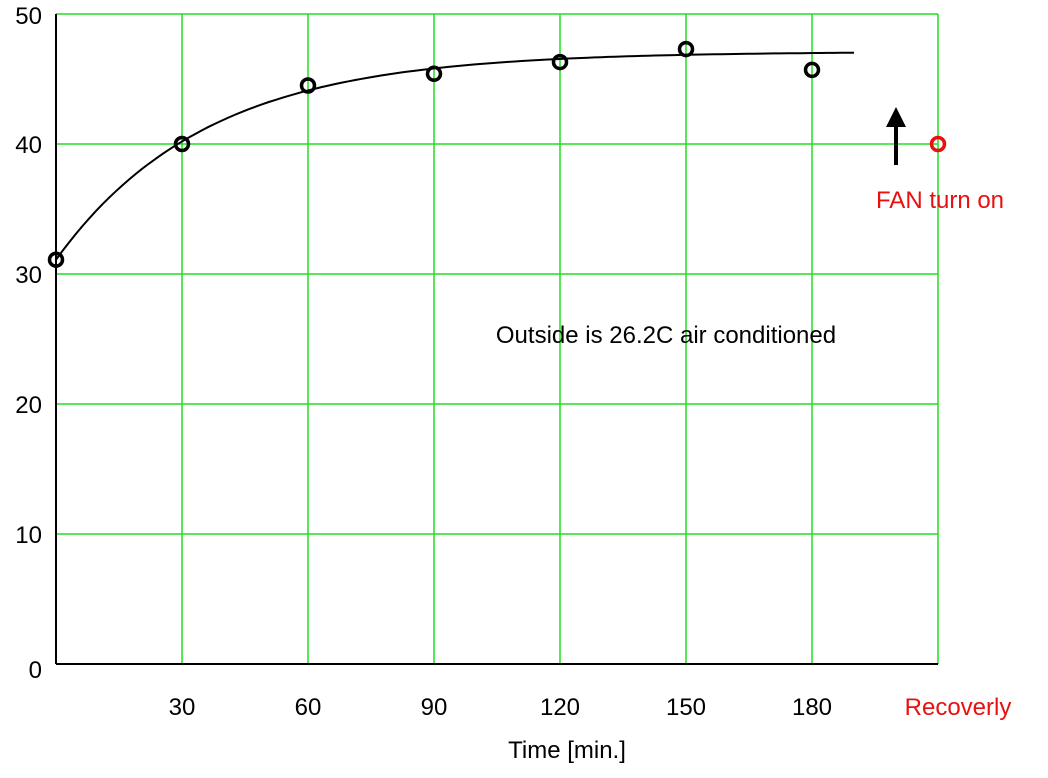  I want to click on x-tick-label: 180, so click(812, 707).